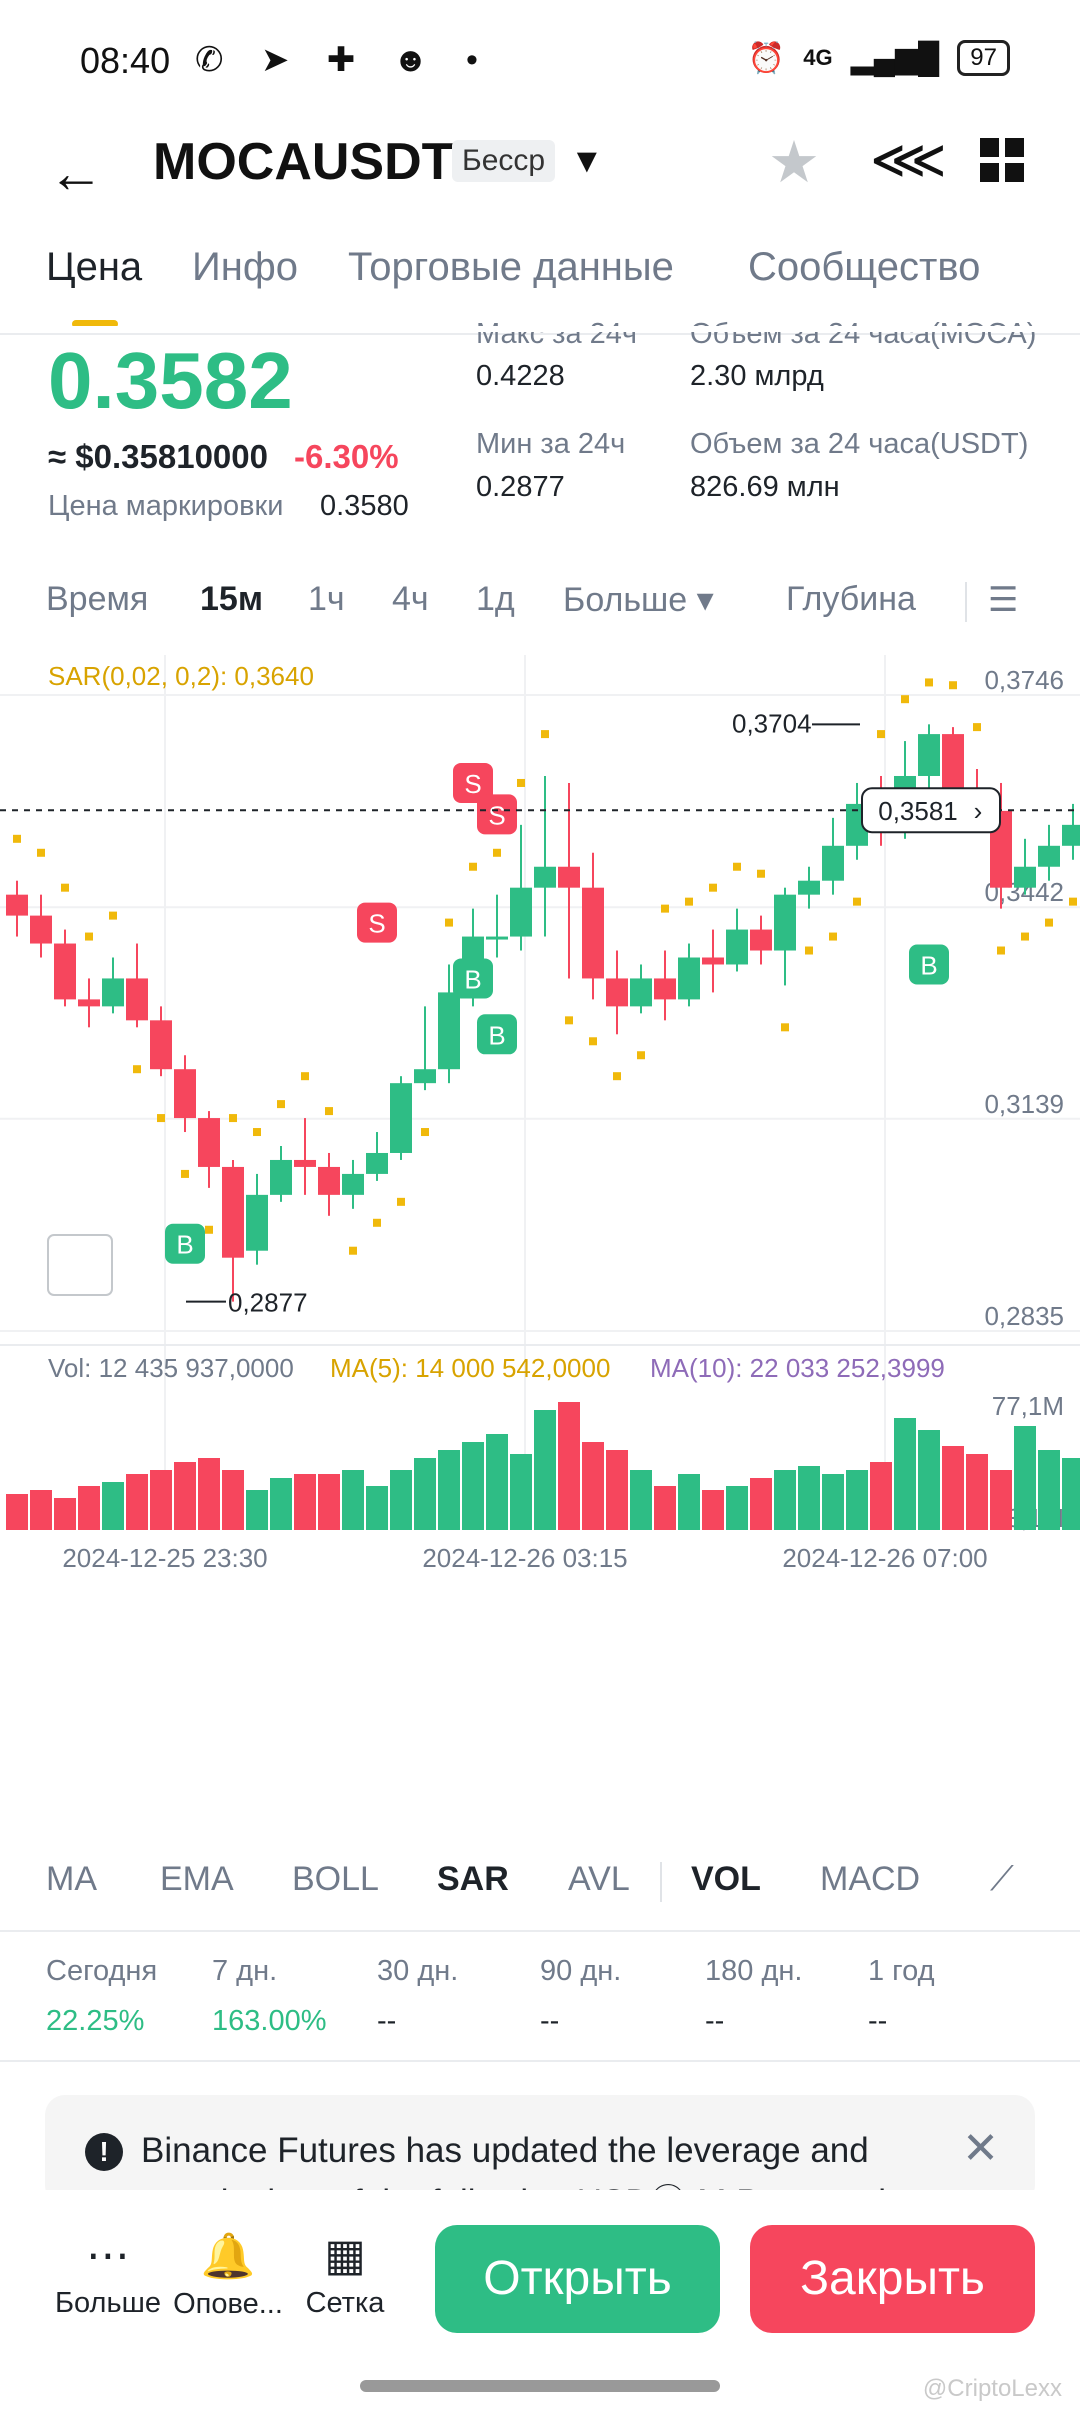 The height and width of the screenshot is (2412, 1080). Describe the element at coordinates (901, 1971) in the screenshot. I see `perf-label: 1 год` at that location.